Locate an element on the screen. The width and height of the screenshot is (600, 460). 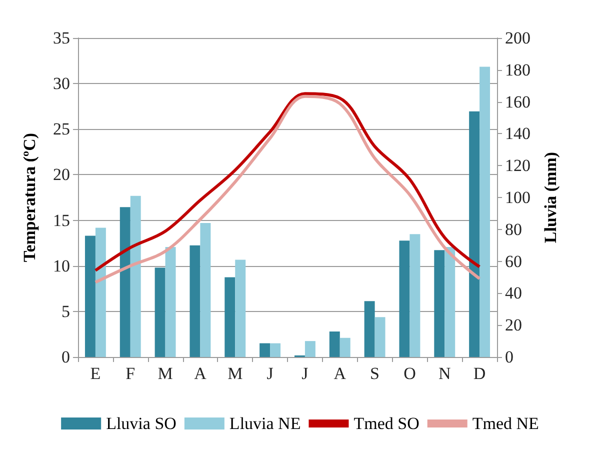
y2-tick-label: 80 is located at coordinates (513, 229).